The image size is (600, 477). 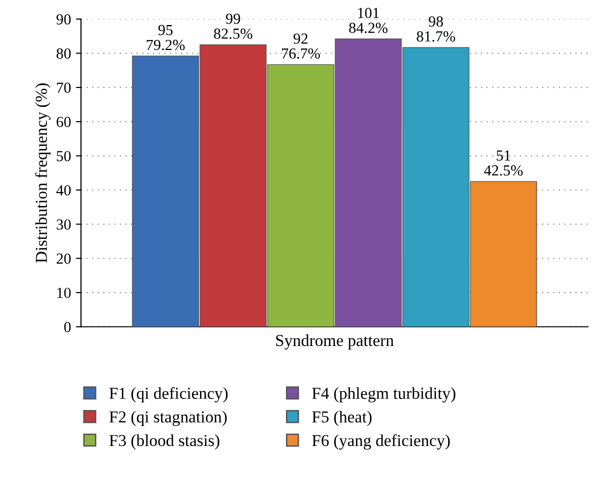 I want to click on data-label: 95 79.2%, so click(x=165, y=37).